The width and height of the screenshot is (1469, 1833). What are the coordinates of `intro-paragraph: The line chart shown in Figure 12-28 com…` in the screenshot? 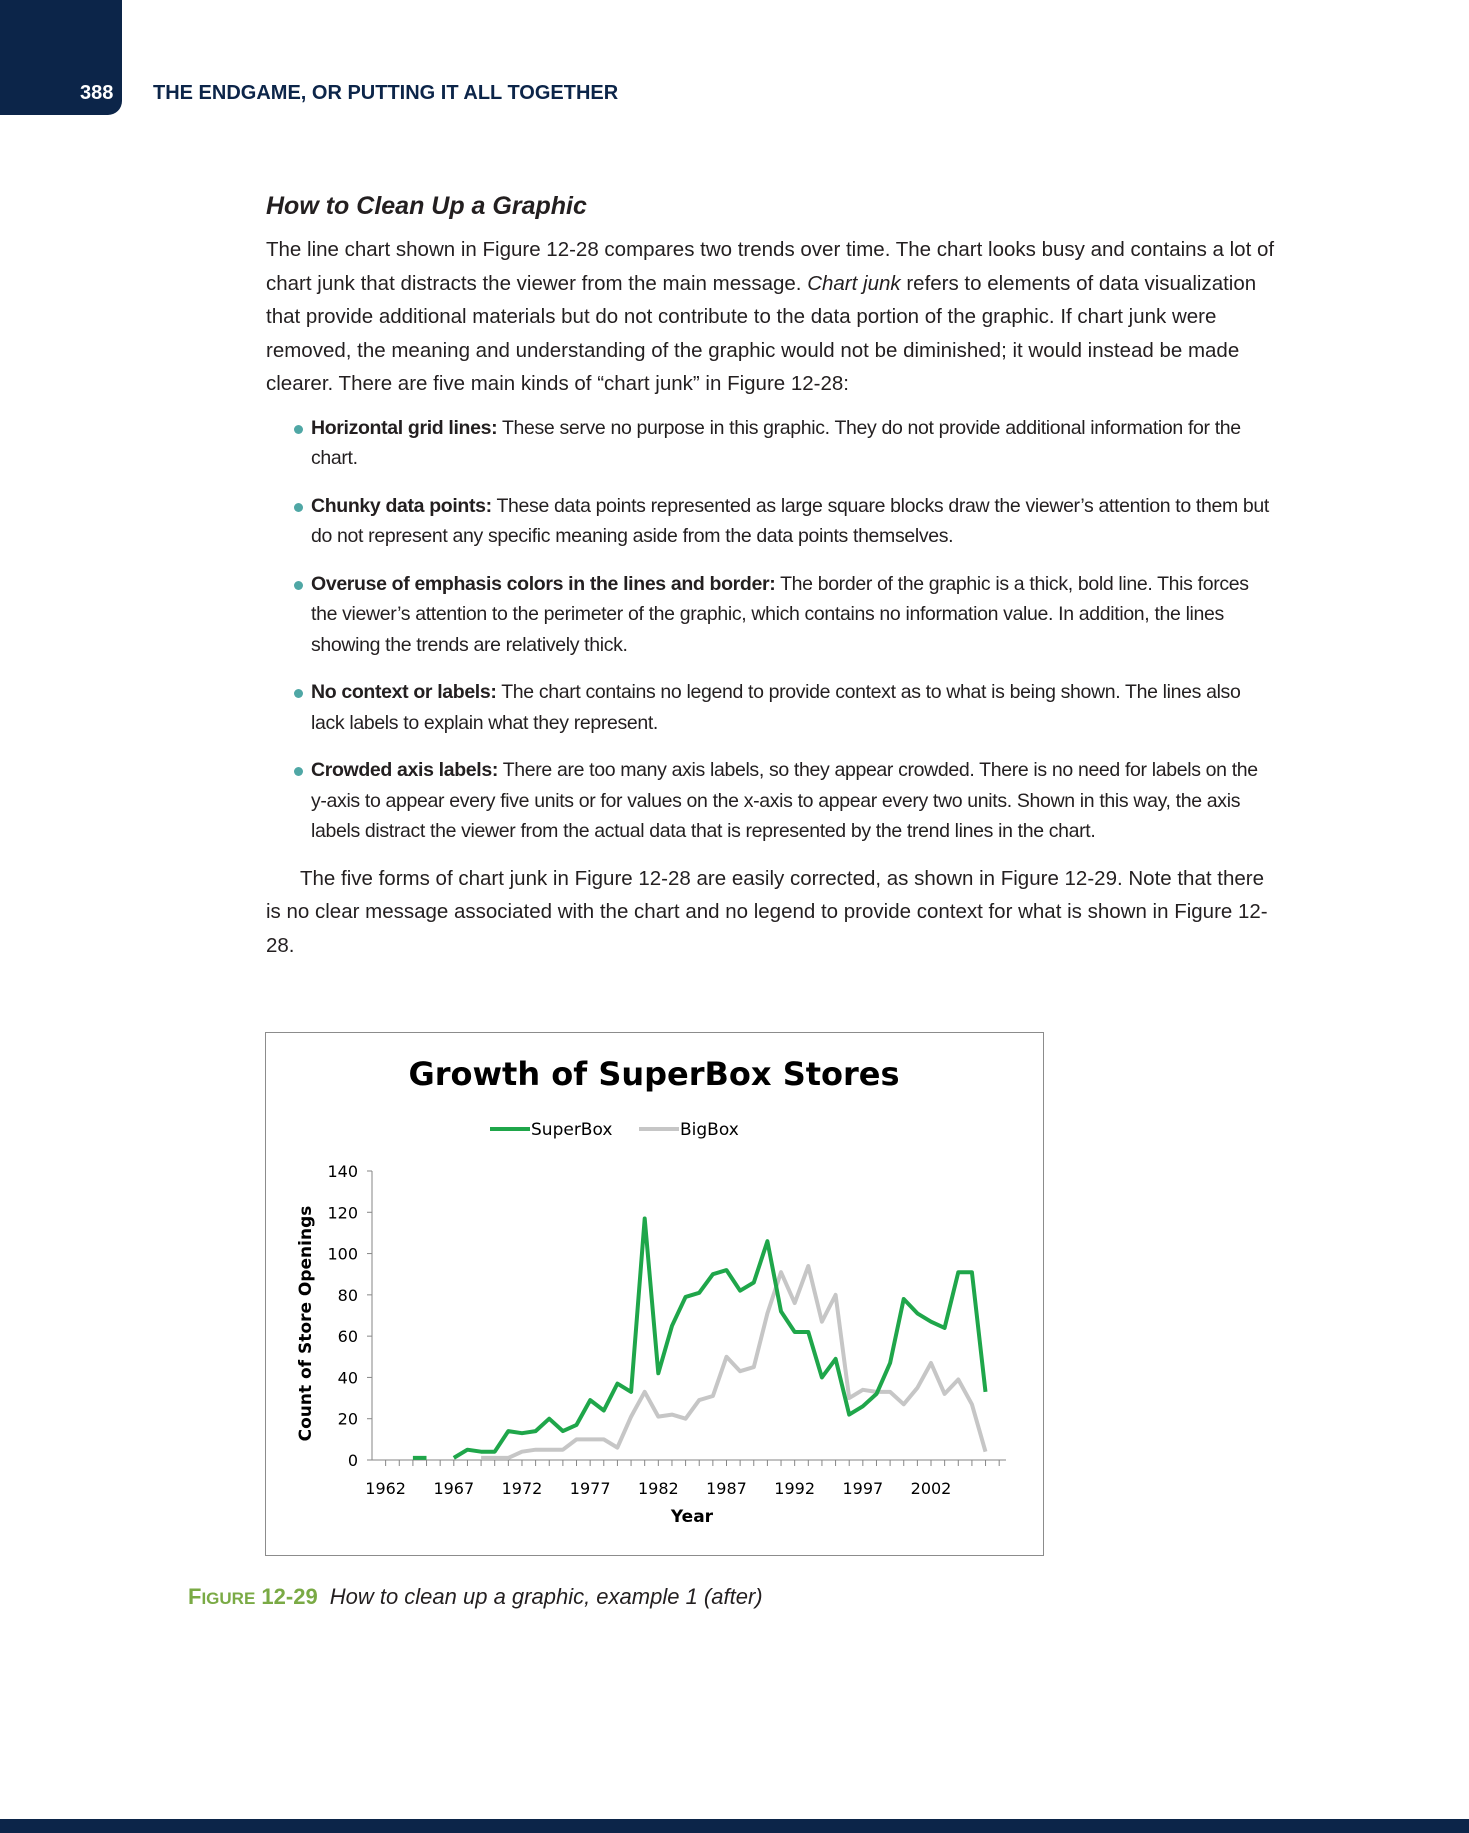 It's located at (771, 317).